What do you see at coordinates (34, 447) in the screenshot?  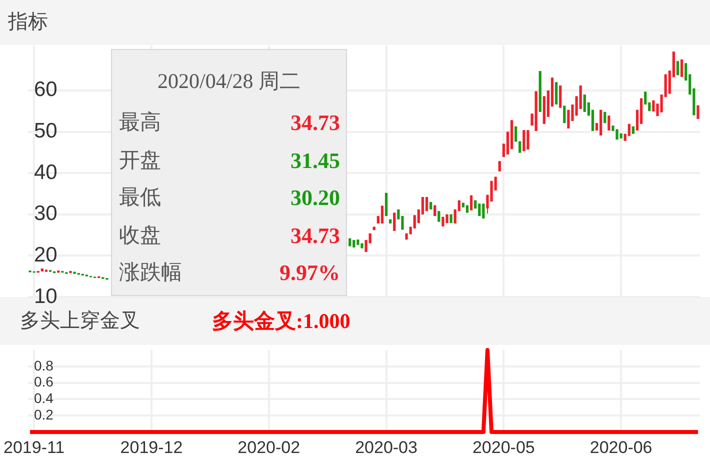 I see `x-tick-label: 2019-11` at bounding box center [34, 447].